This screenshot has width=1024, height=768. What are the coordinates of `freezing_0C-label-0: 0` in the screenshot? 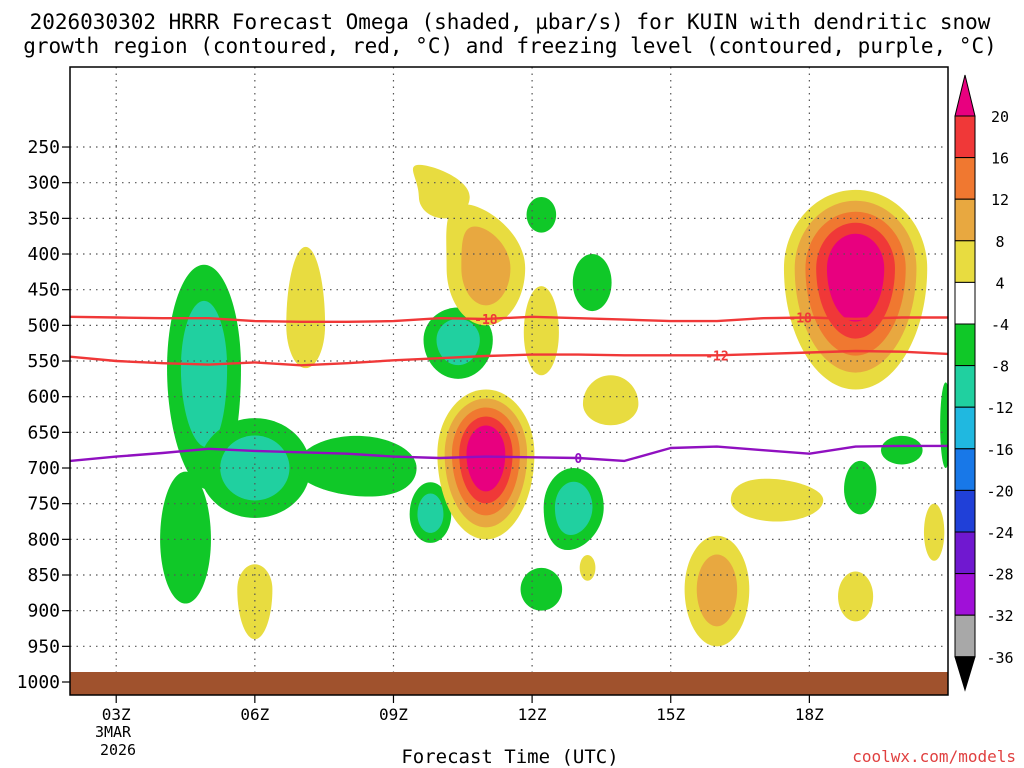 It's located at (578, 459).